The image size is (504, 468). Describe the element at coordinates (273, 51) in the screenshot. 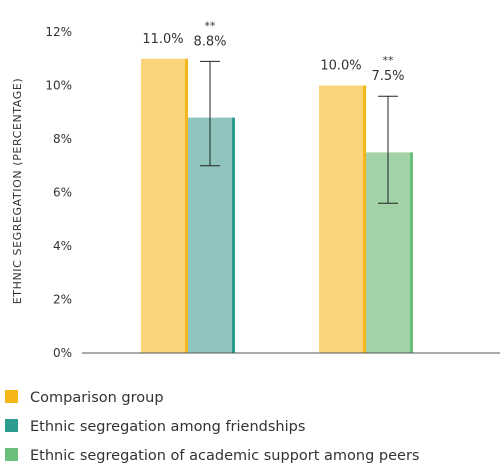

I see `data-labels: 11.0% 8.8% ** 10.0% 7.5% **` at that location.